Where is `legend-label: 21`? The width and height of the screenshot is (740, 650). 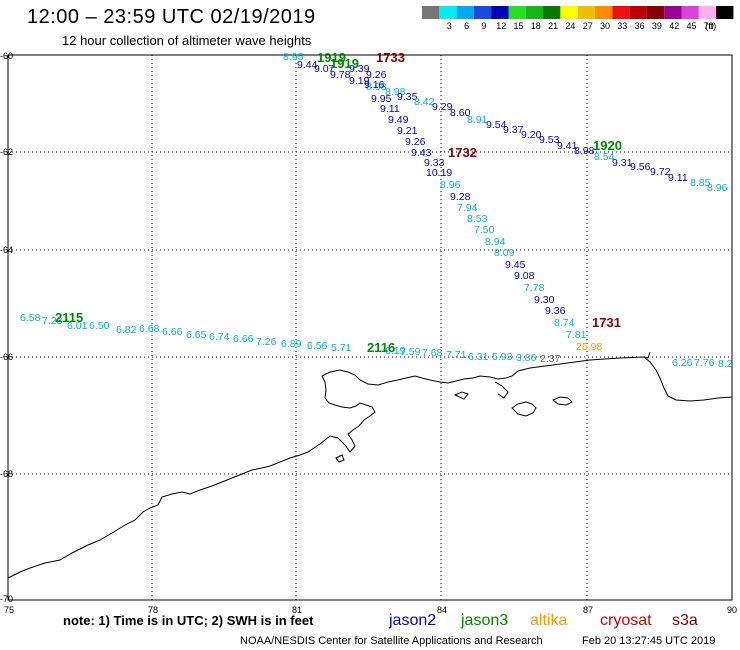
legend-label: 21 is located at coordinates (553, 26).